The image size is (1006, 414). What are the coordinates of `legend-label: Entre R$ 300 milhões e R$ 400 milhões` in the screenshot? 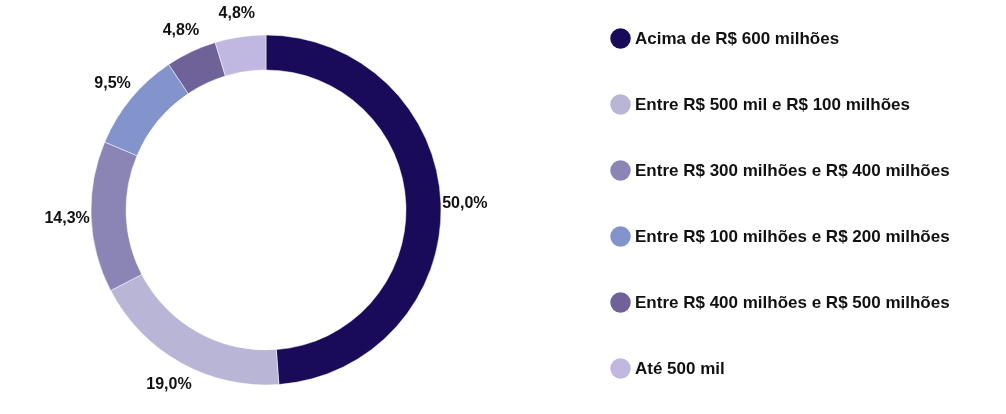 It's located at (792, 170).